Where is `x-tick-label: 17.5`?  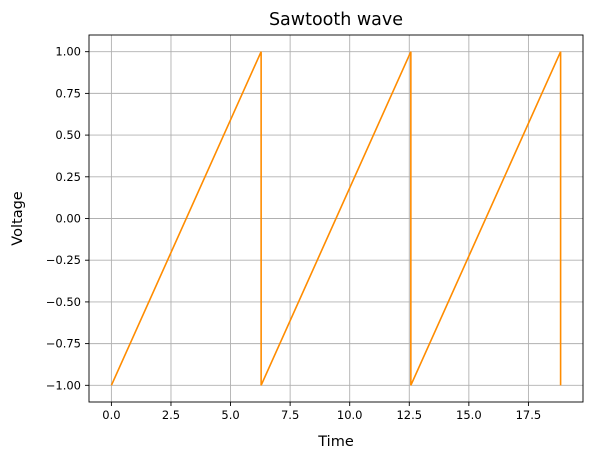 x-tick-label: 17.5 is located at coordinates (529, 415).